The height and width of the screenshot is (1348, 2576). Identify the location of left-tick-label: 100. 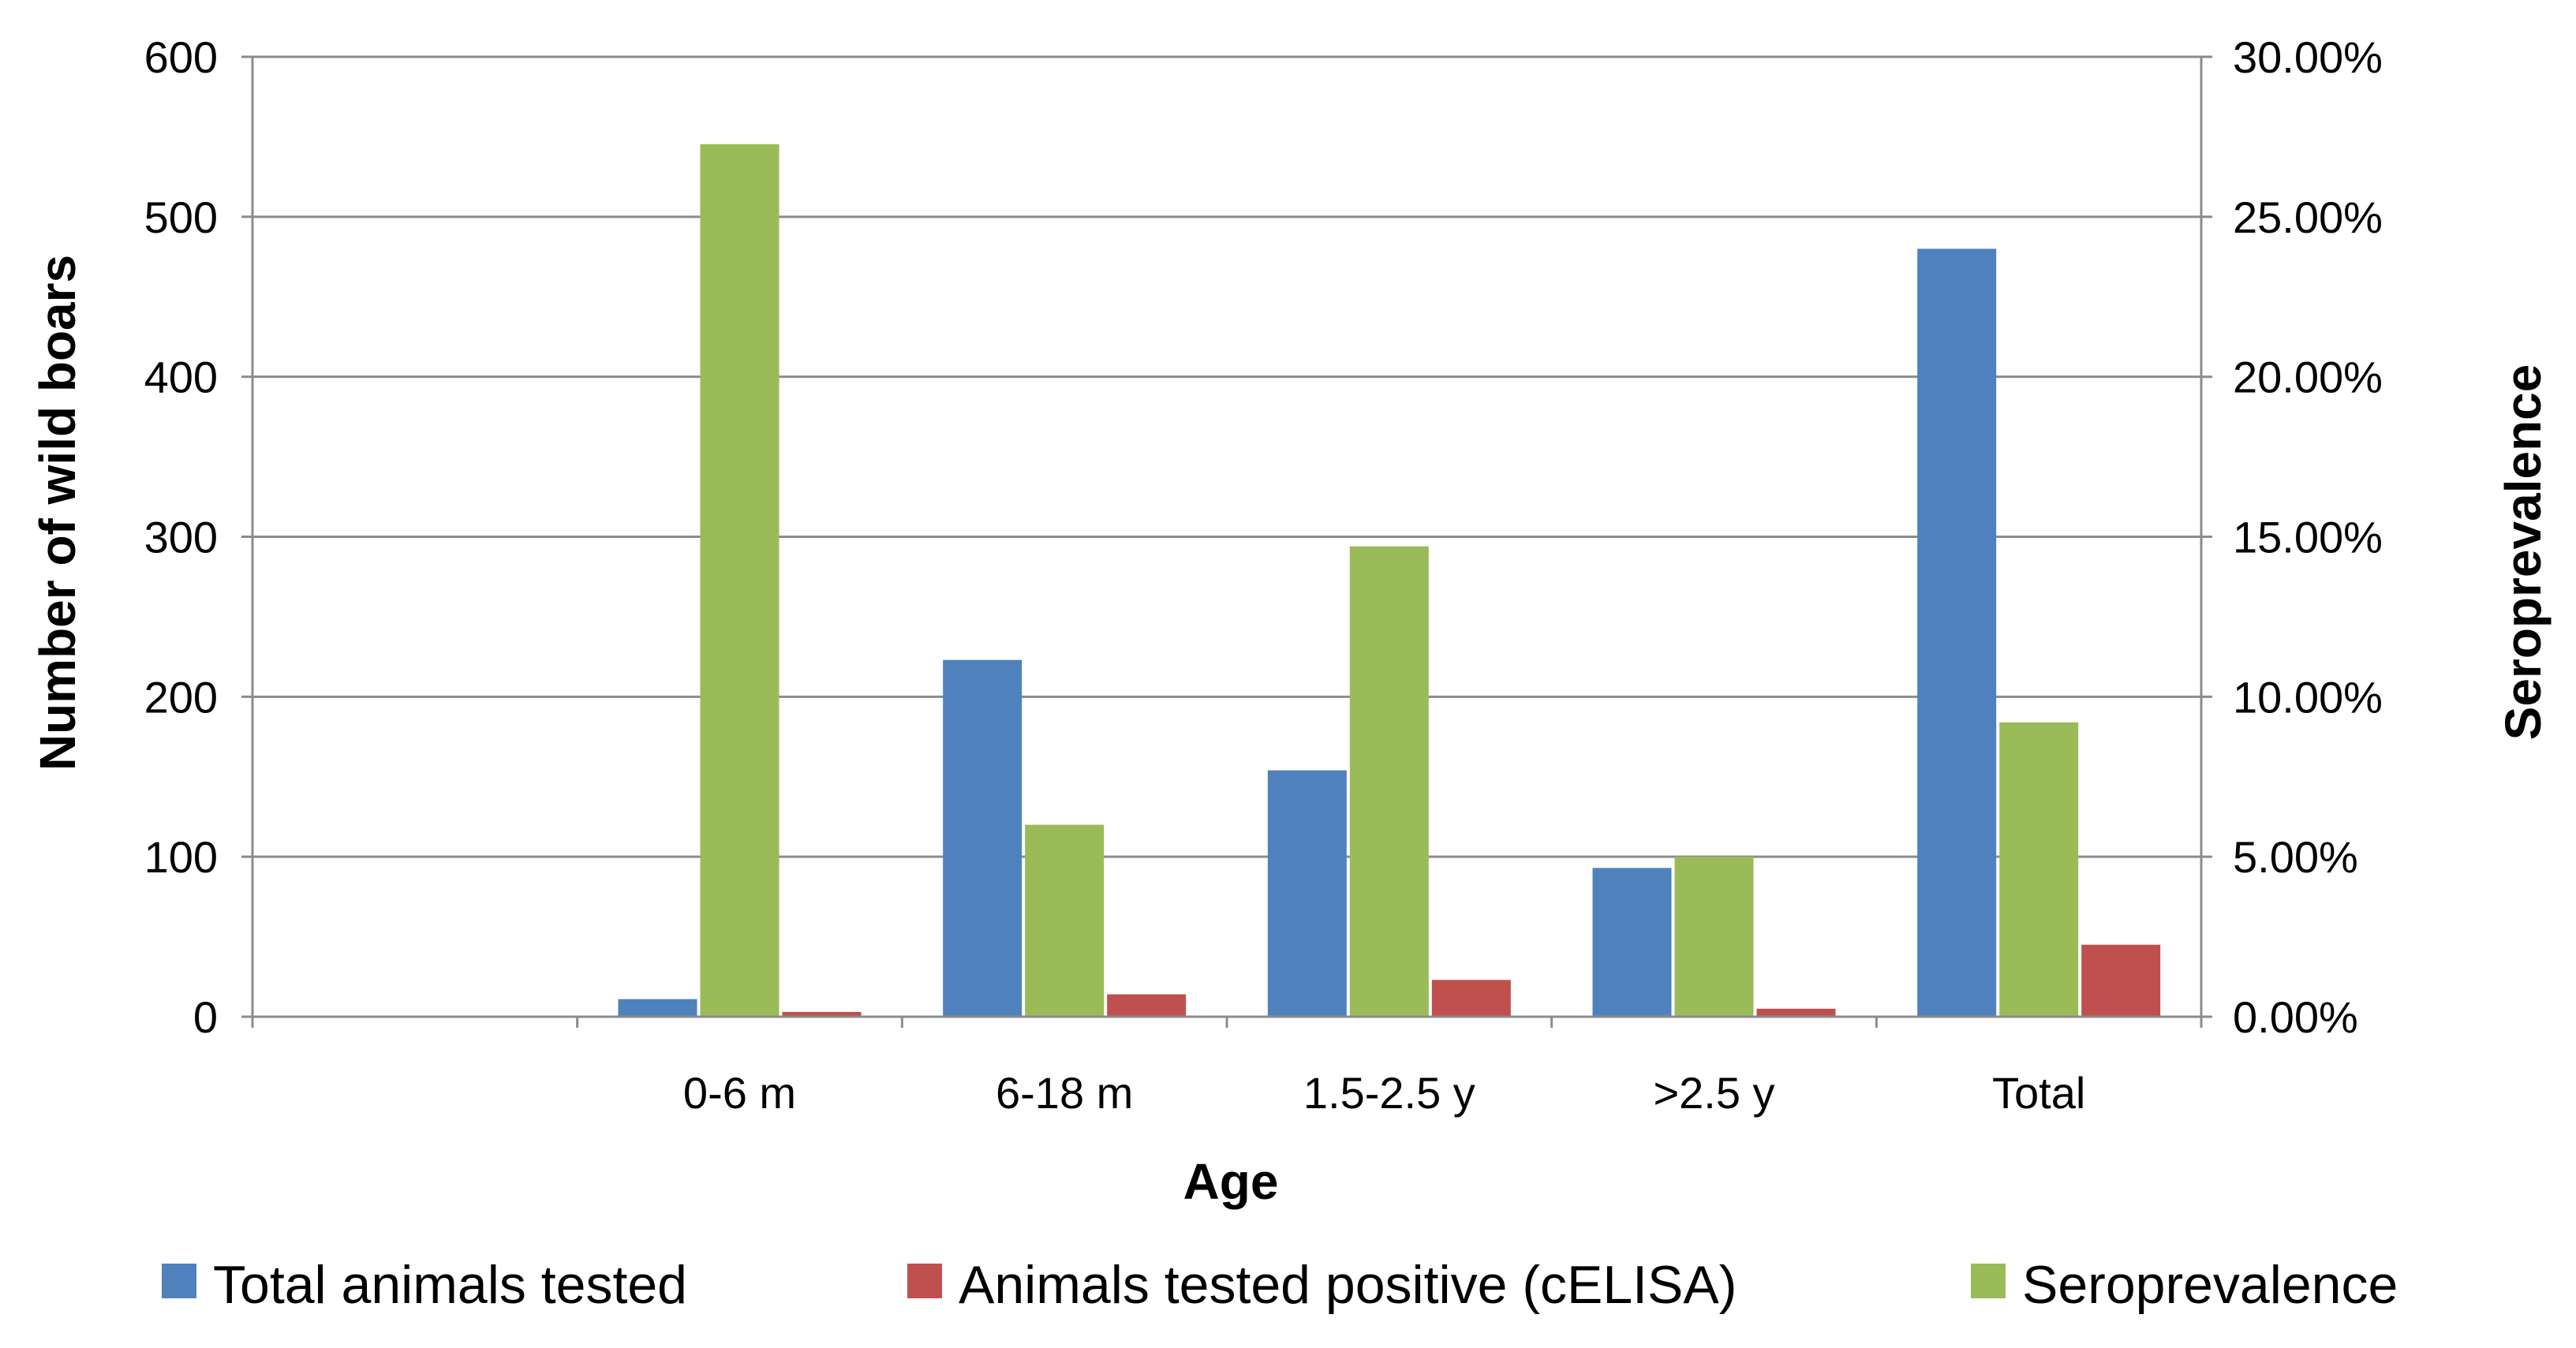
(181, 857).